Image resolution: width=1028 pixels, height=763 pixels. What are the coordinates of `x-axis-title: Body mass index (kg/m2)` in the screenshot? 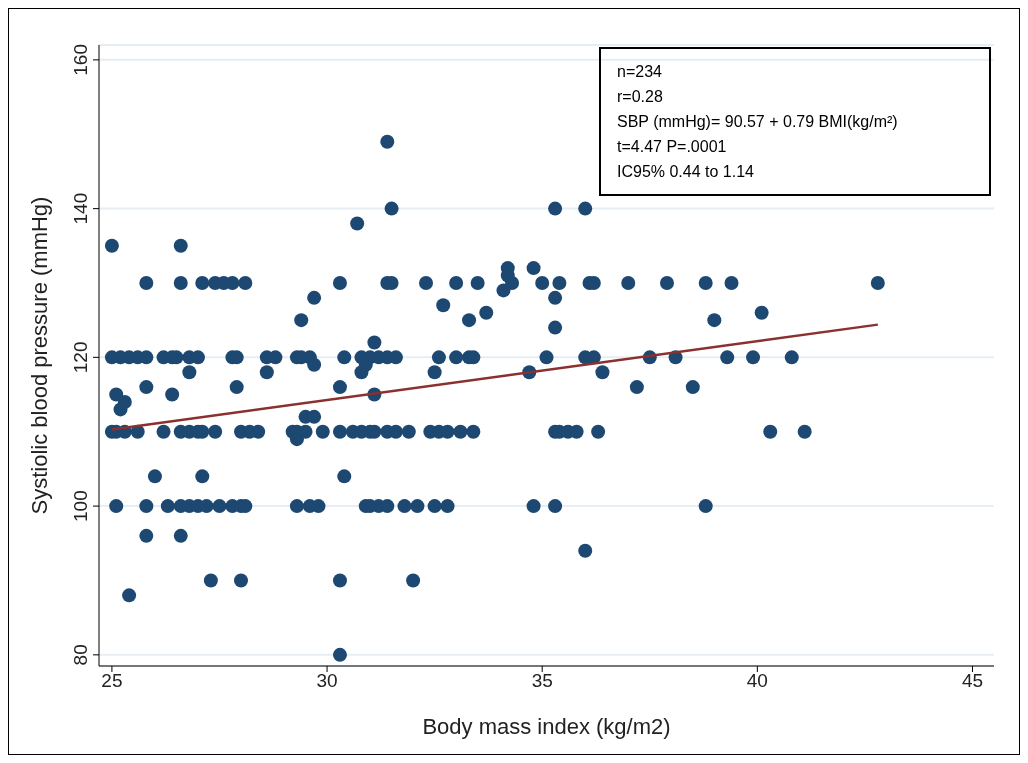 It's located at (546, 726).